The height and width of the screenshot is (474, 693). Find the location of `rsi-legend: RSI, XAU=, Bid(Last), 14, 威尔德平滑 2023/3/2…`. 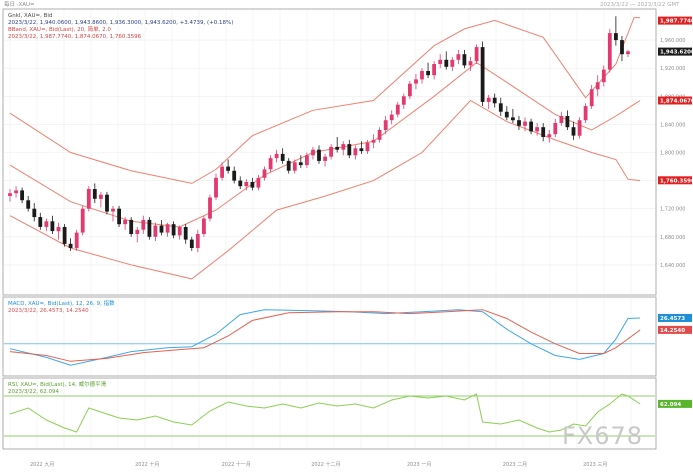

rsi-legend: RSI, XAU=, Bid(Last), 14, 威尔德平滑 2023/3/2… is located at coordinates (57, 387).